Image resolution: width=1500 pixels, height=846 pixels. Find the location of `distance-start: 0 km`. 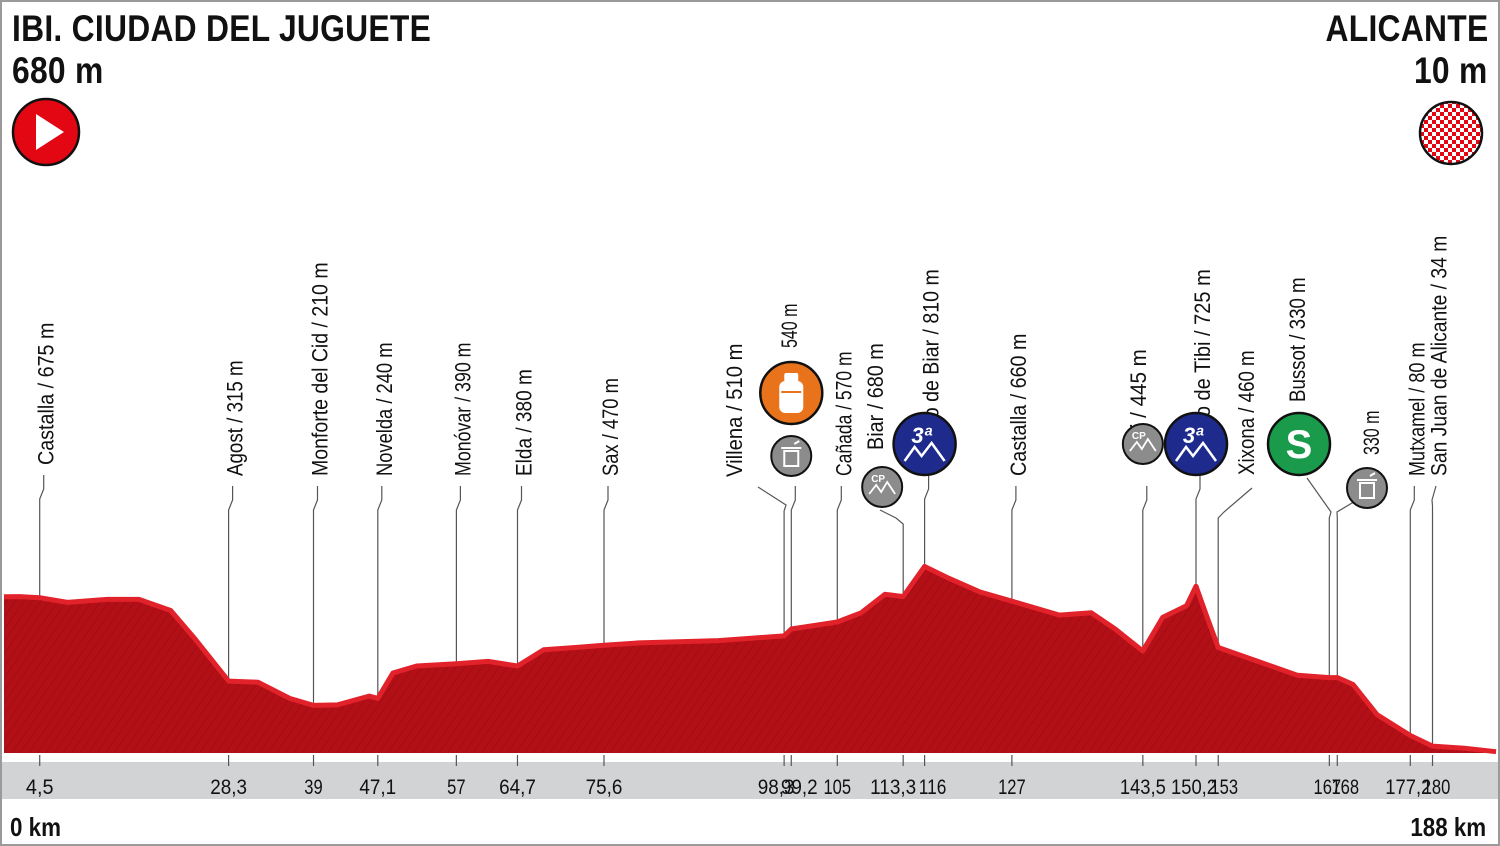

distance-start: 0 km is located at coordinates (35, 827).